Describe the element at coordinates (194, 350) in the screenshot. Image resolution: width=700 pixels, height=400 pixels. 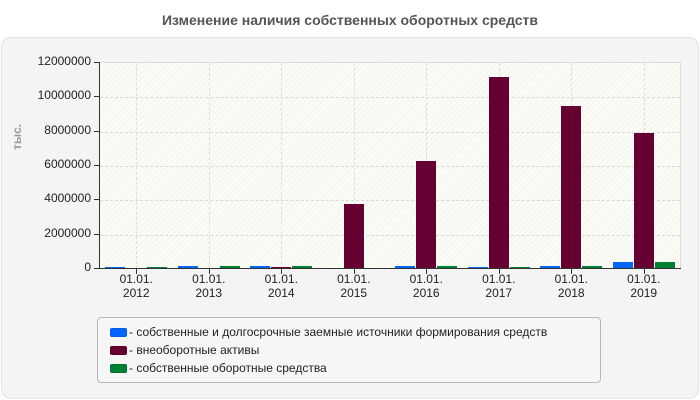
I see `legend-label: - внеоборотные активы` at that location.